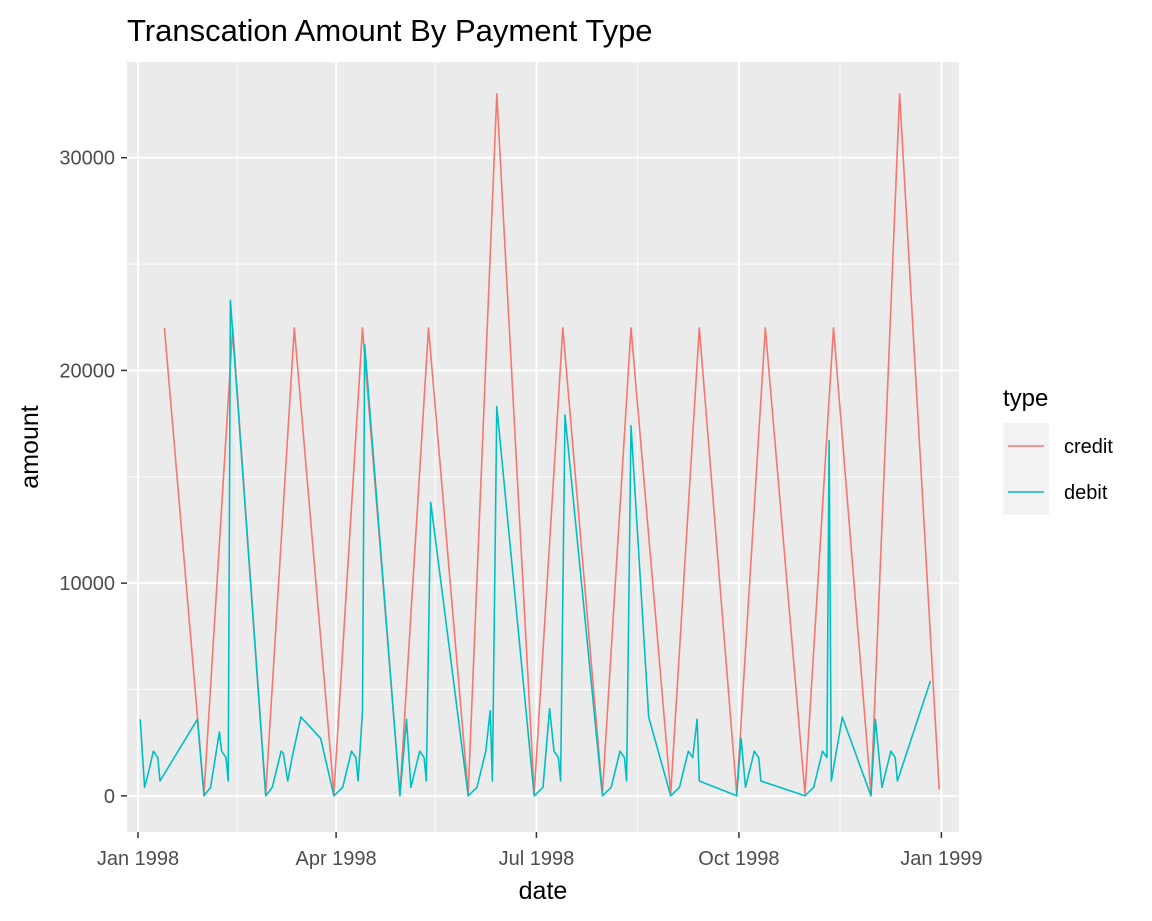 The image size is (1152, 921). Describe the element at coordinates (87, 371) in the screenshot. I see `y-tick-label: 20000` at that location.